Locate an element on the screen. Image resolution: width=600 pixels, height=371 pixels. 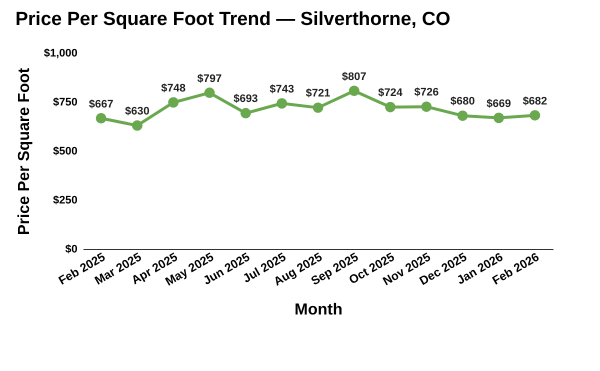
y-tick-label: $250 is located at coordinates (65, 200).